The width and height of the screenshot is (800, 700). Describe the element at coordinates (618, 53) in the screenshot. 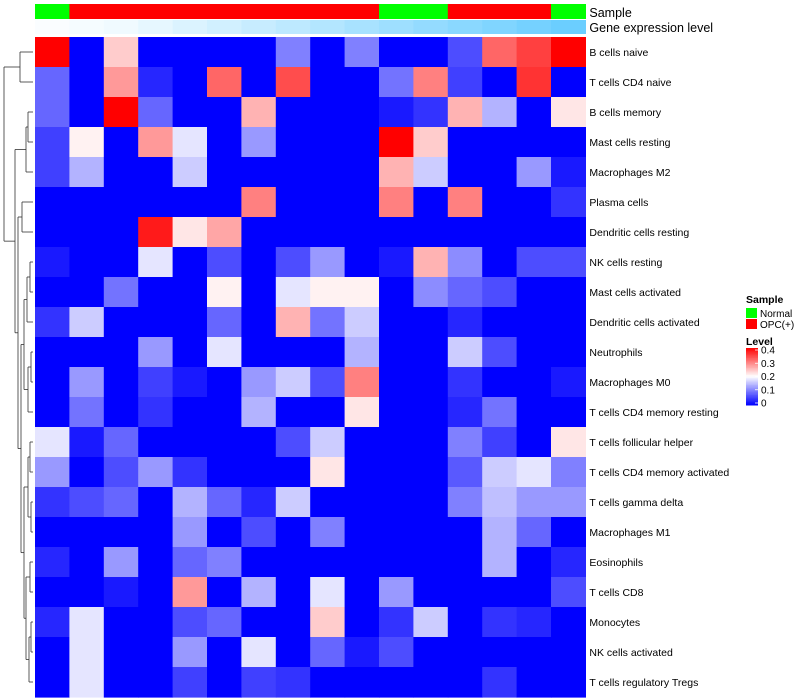

I see `row-label-b-cells-naive: B cells naive` at that location.